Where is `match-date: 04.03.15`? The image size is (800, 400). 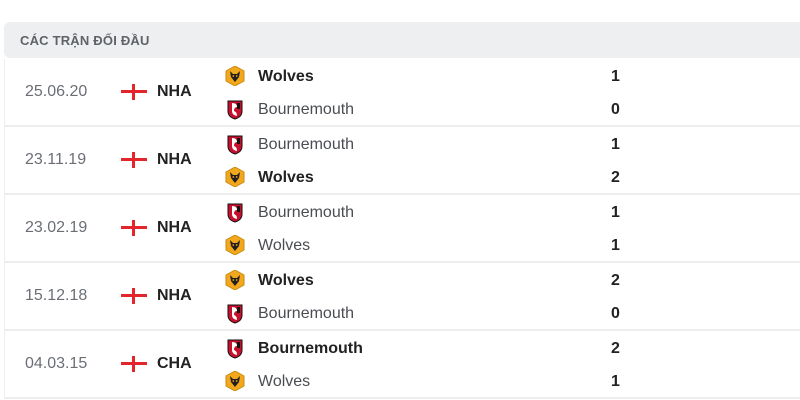 match-date: 04.03.15 is located at coordinates (56, 363).